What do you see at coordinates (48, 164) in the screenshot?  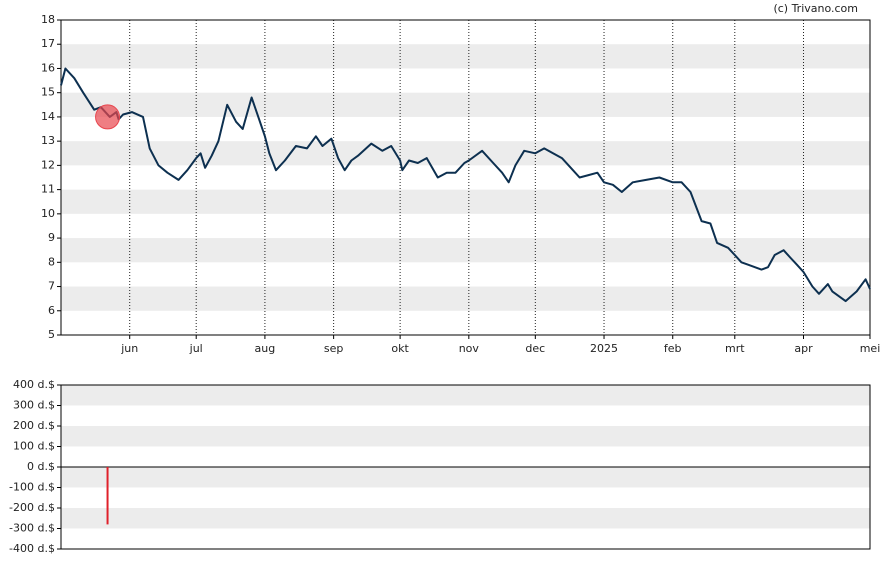 I see `y-tick-label: 12` at bounding box center [48, 164].